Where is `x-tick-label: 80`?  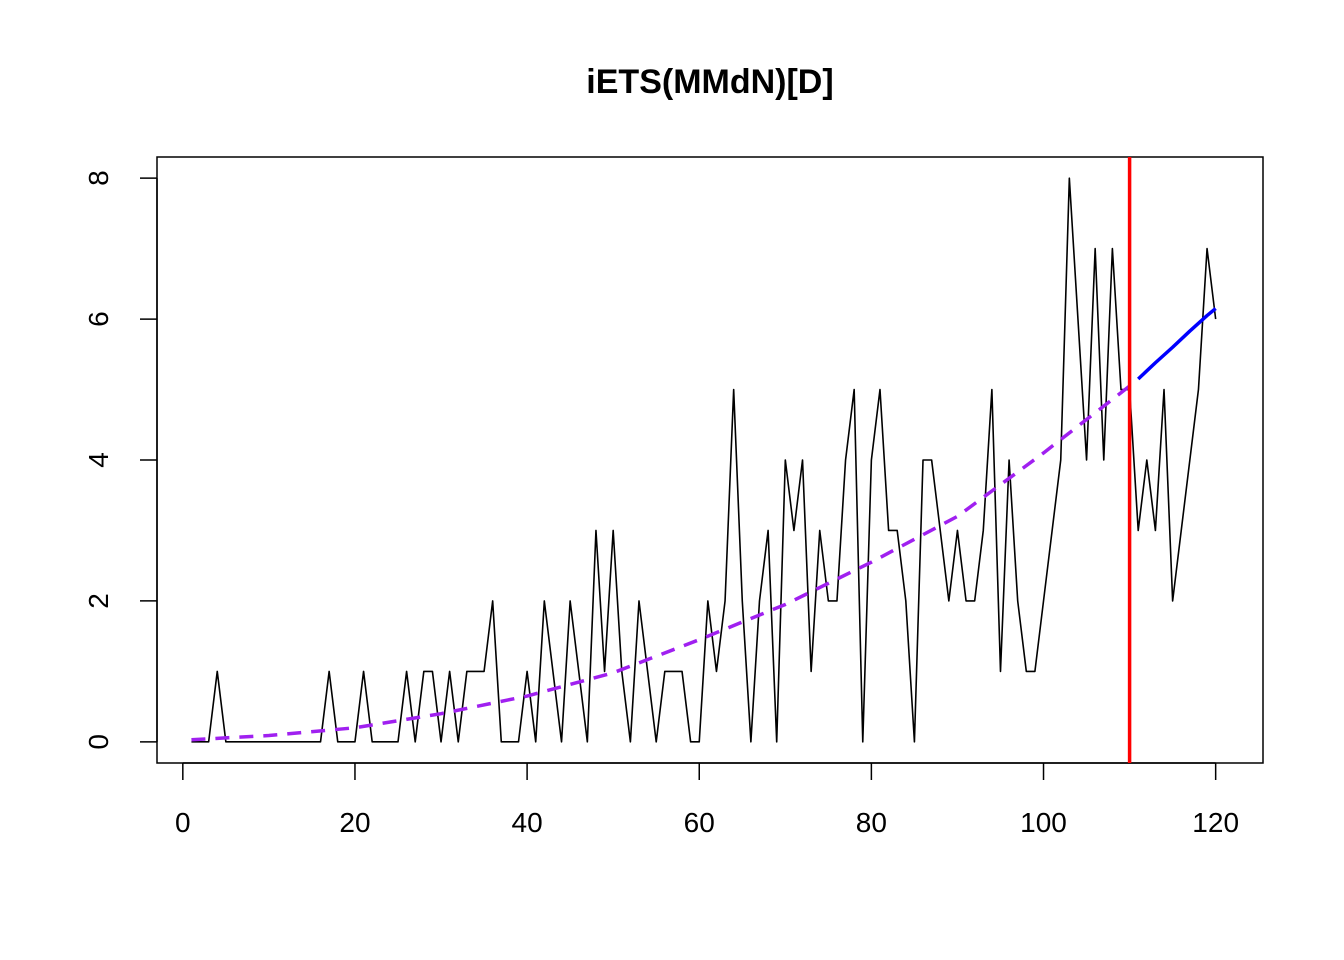 x-tick-label: 80 is located at coordinates (871, 822).